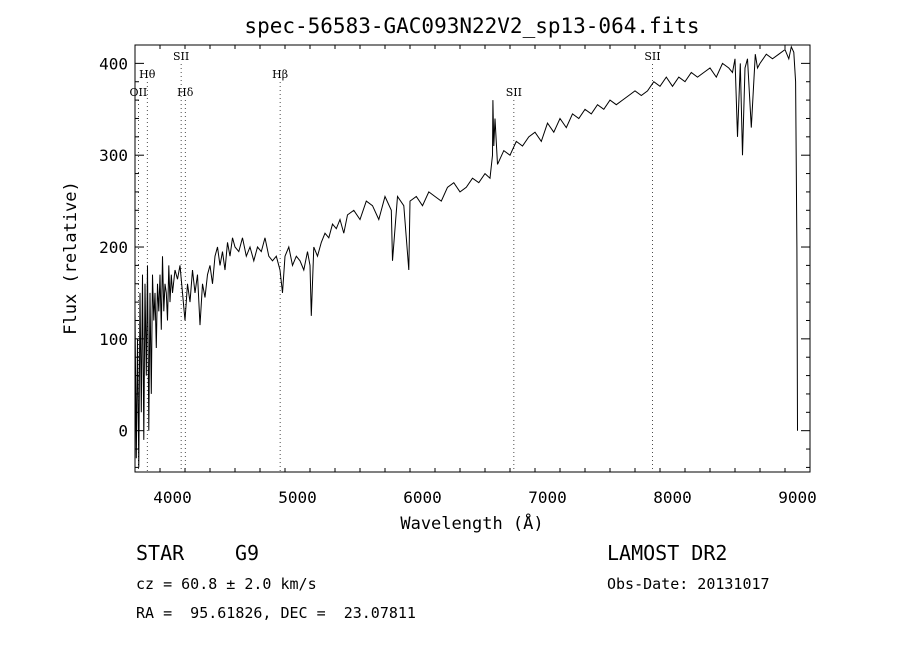 The image size is (900, 650). What do you see at coordinates (672, 497) in the screenshot?
I see `x-tick-label: 8000` at bounding box center [672, 497].